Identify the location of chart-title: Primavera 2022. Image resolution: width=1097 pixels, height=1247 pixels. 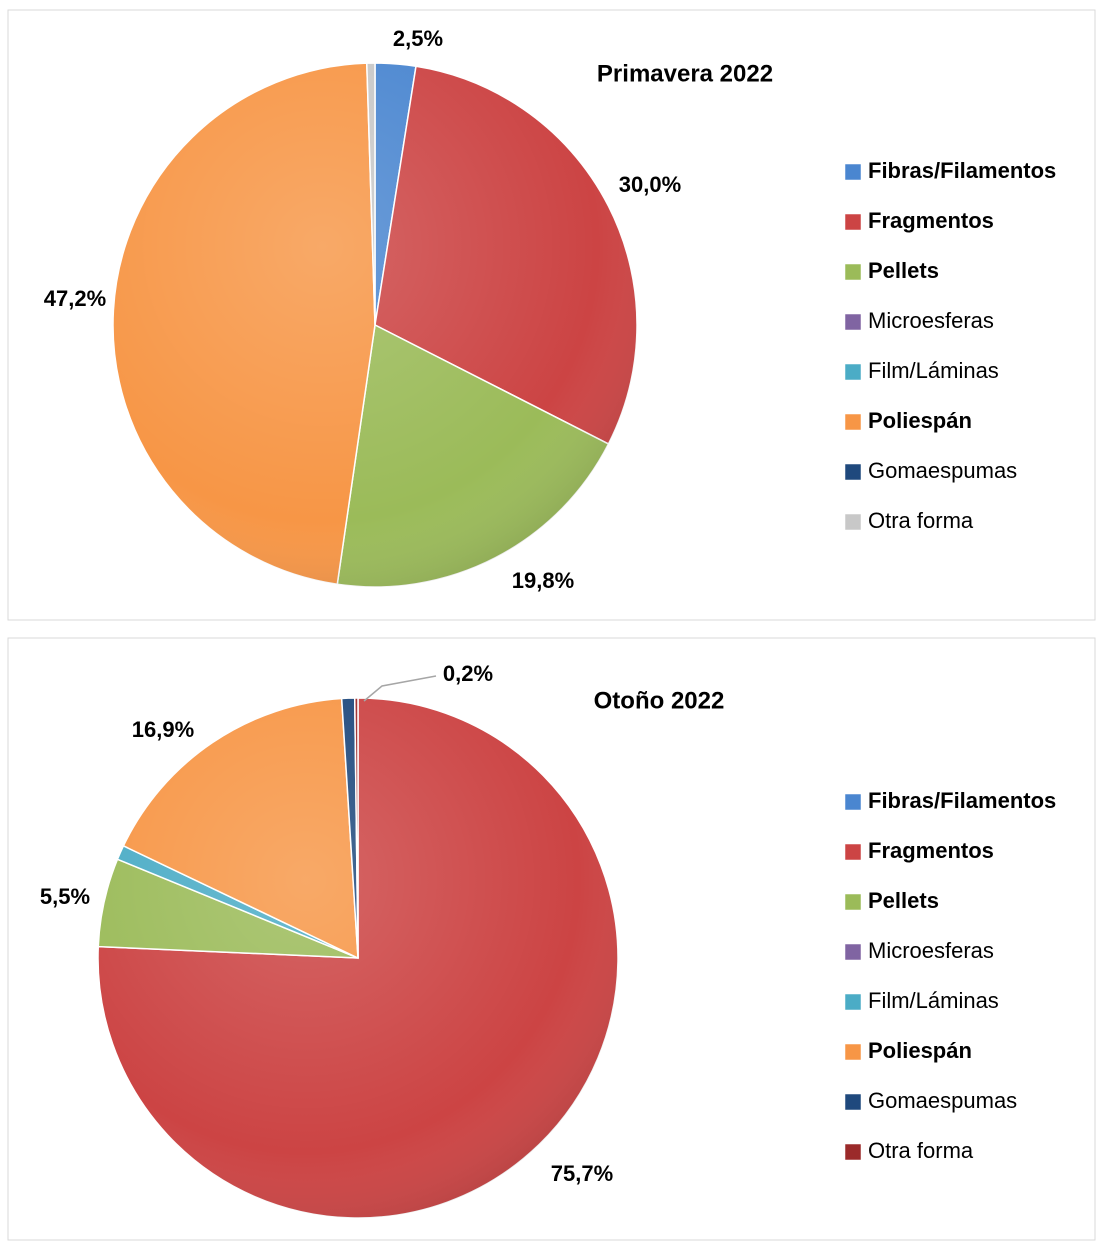
(685, 73).